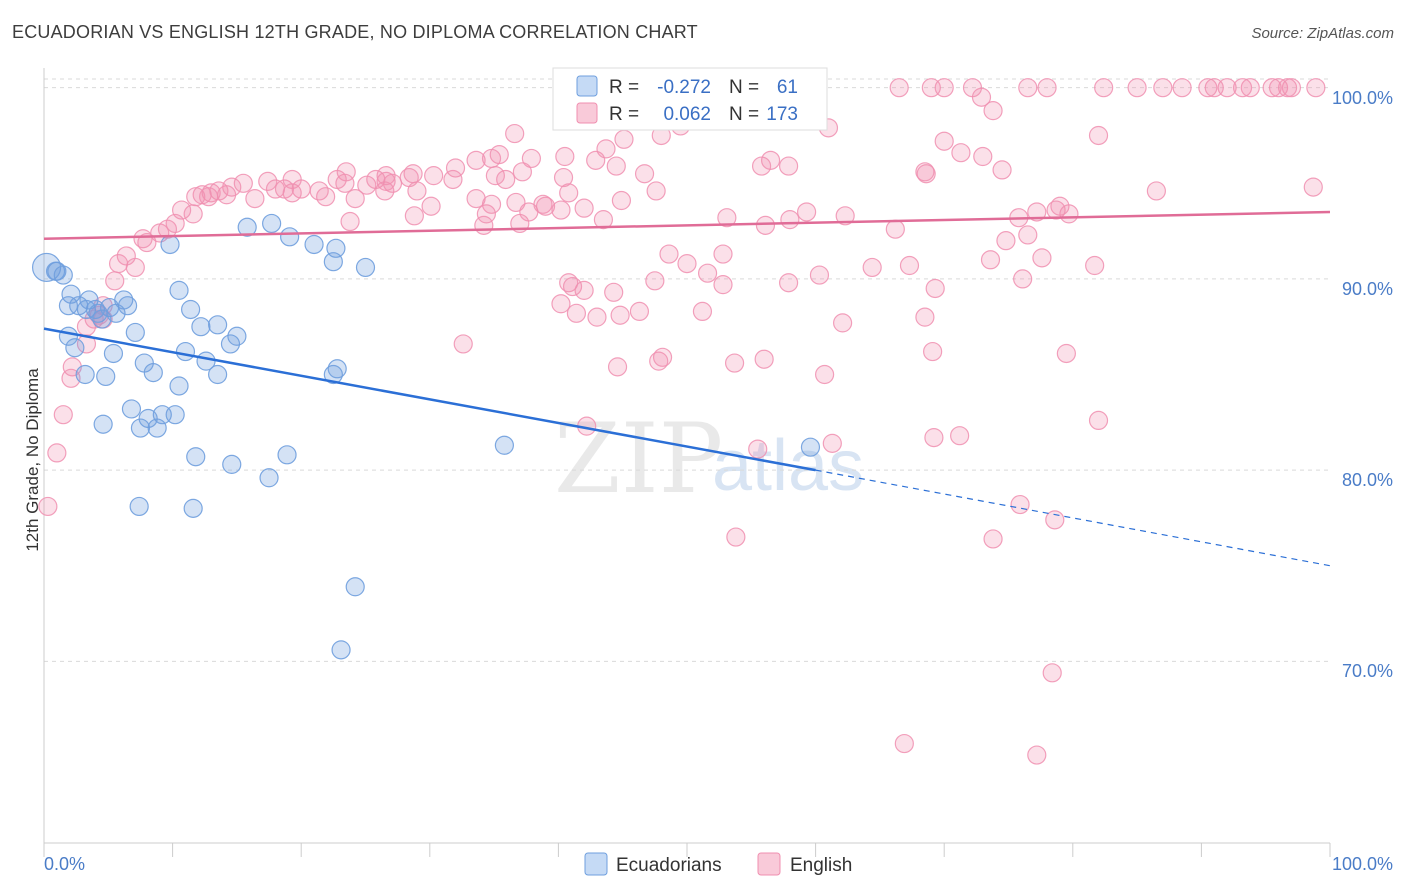 The image size is (1406, 892). Describe the element at coordinates (1367, 480) in the screenshot. I see `y-tick-label-80: 80.0%` at that location.